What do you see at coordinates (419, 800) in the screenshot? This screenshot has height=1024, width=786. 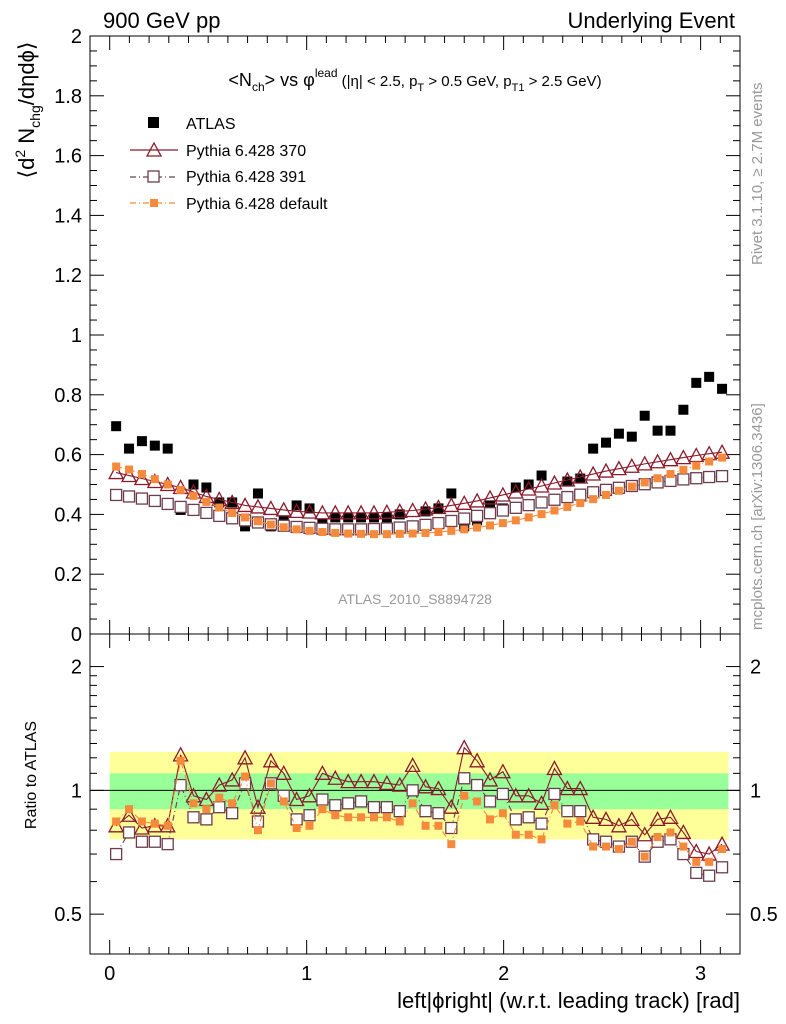 I see `ratio-p370-line` at bounding box center [419, 800].